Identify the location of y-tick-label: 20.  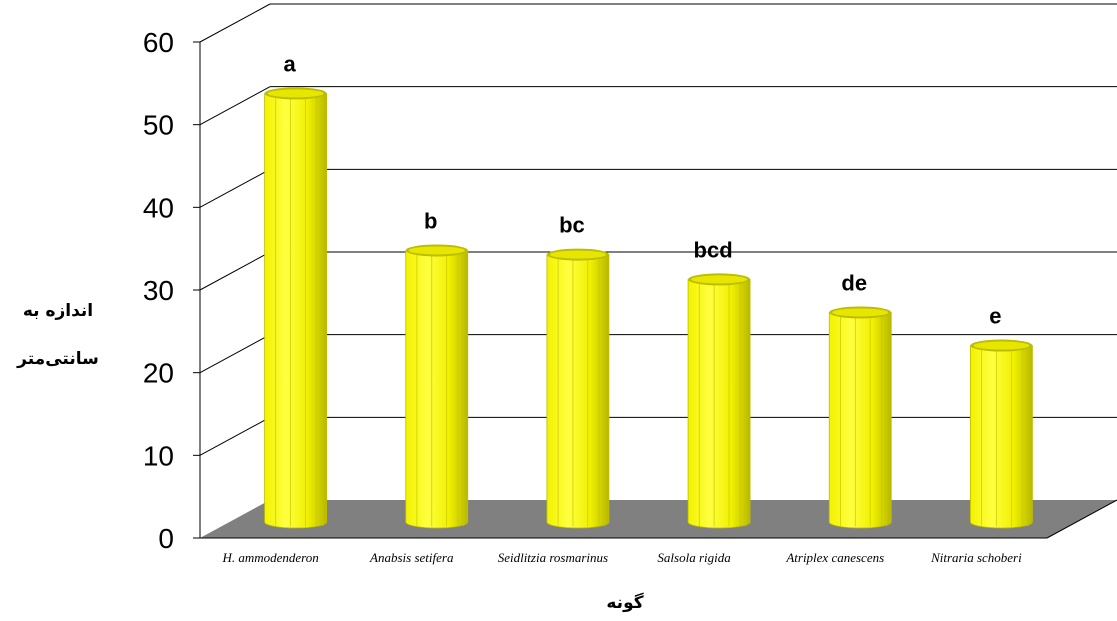
(158, 373).